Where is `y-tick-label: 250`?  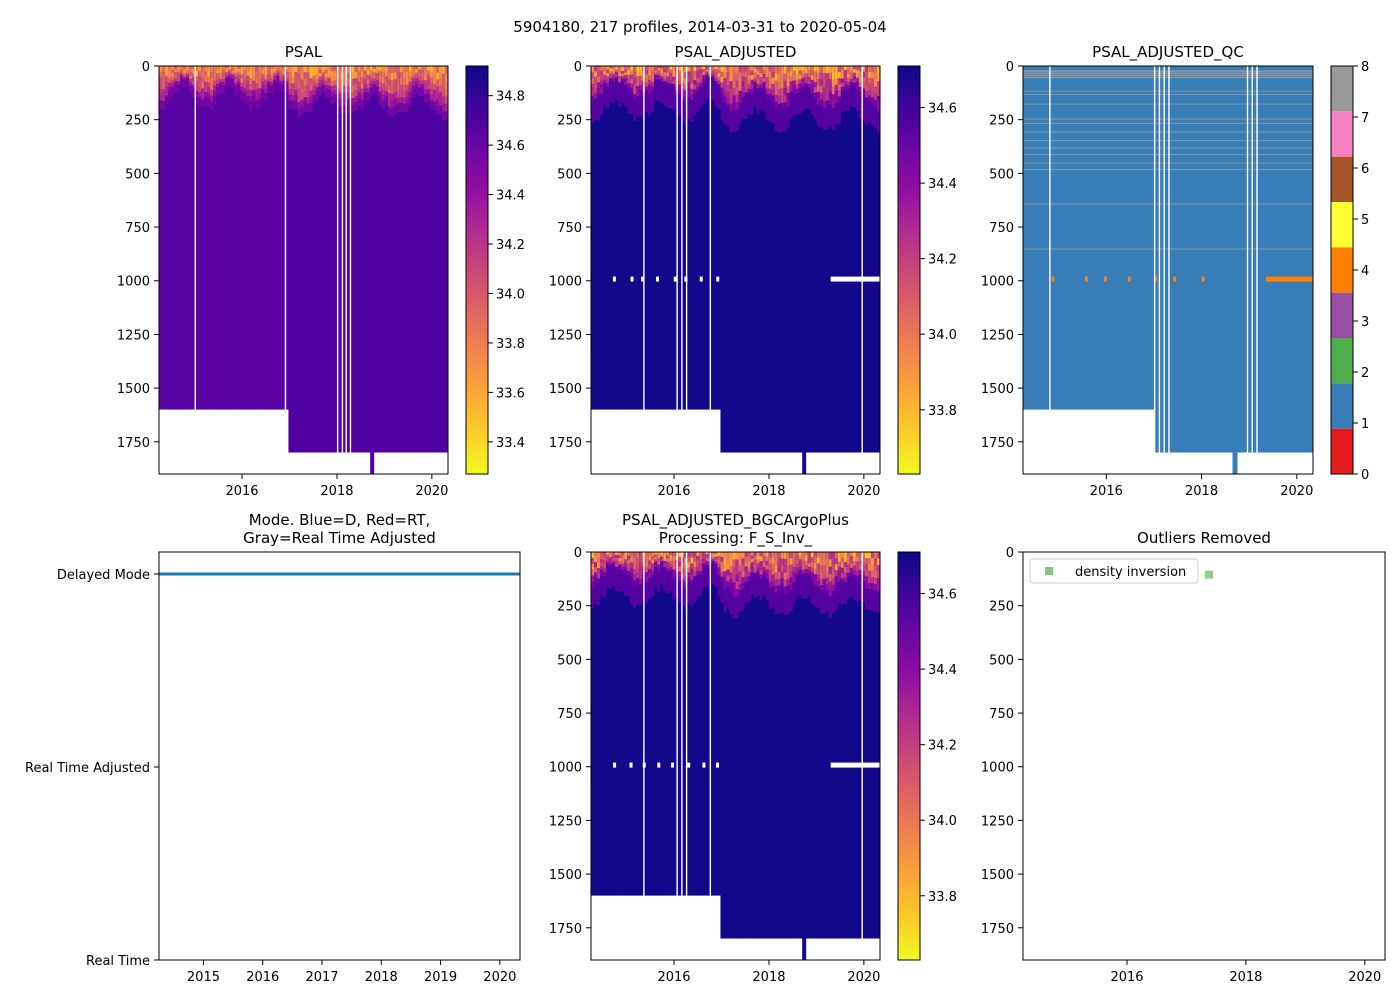
y-tick-label: 250 is located at coordinates (1001, 607).